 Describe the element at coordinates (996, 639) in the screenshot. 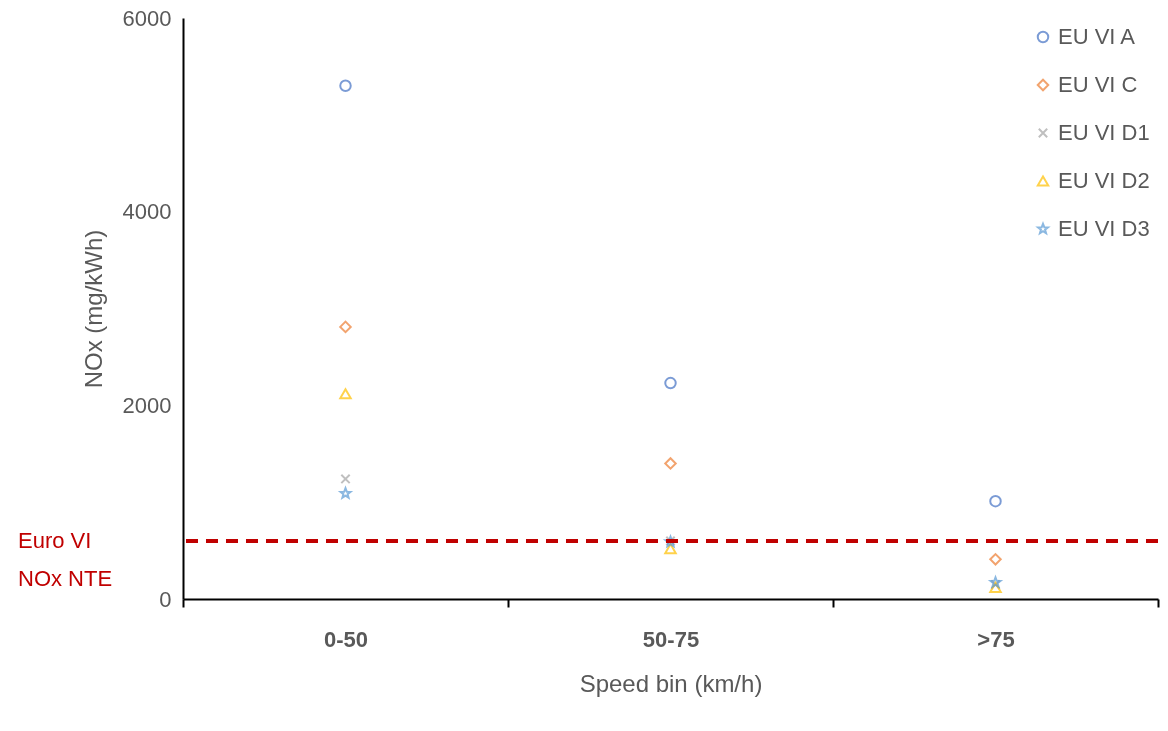

I see `x-tick-label: >75` at that location.